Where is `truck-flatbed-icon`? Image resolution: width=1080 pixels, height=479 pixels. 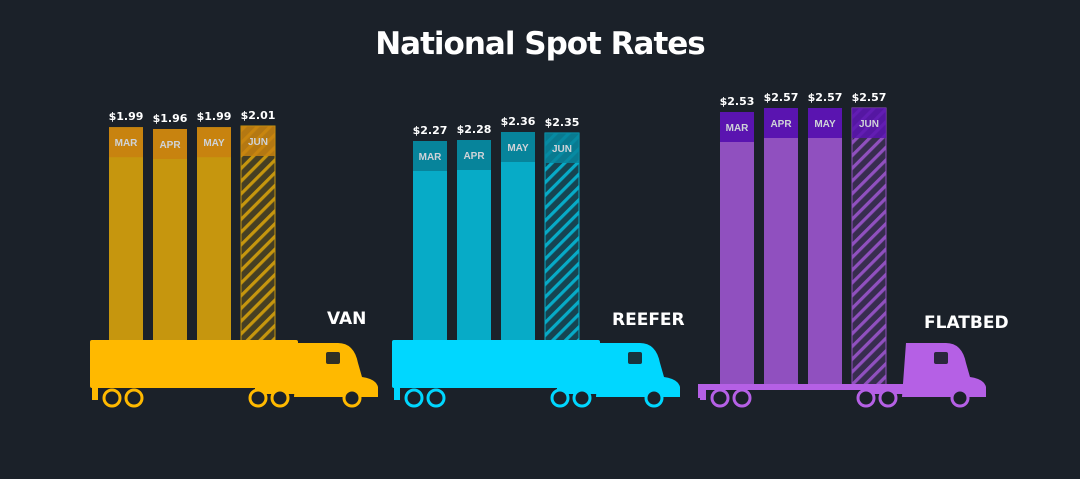 truck-flatbed-icon is located at coordinates (842, 375).